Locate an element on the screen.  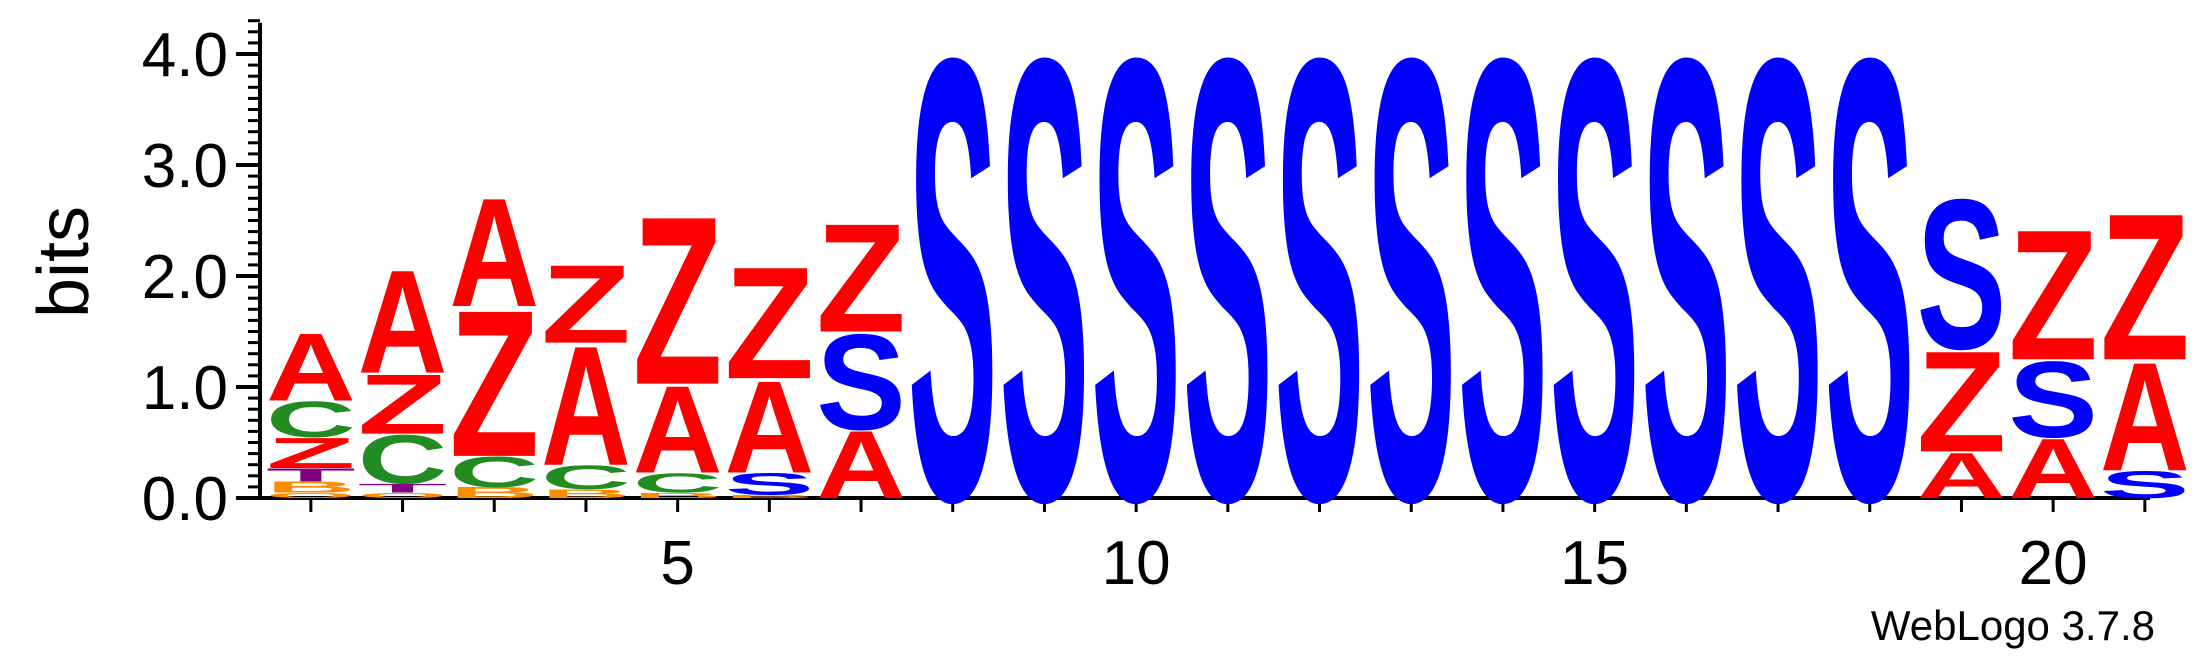
x-tick-label: 5 is located at coordinates (677, 563).